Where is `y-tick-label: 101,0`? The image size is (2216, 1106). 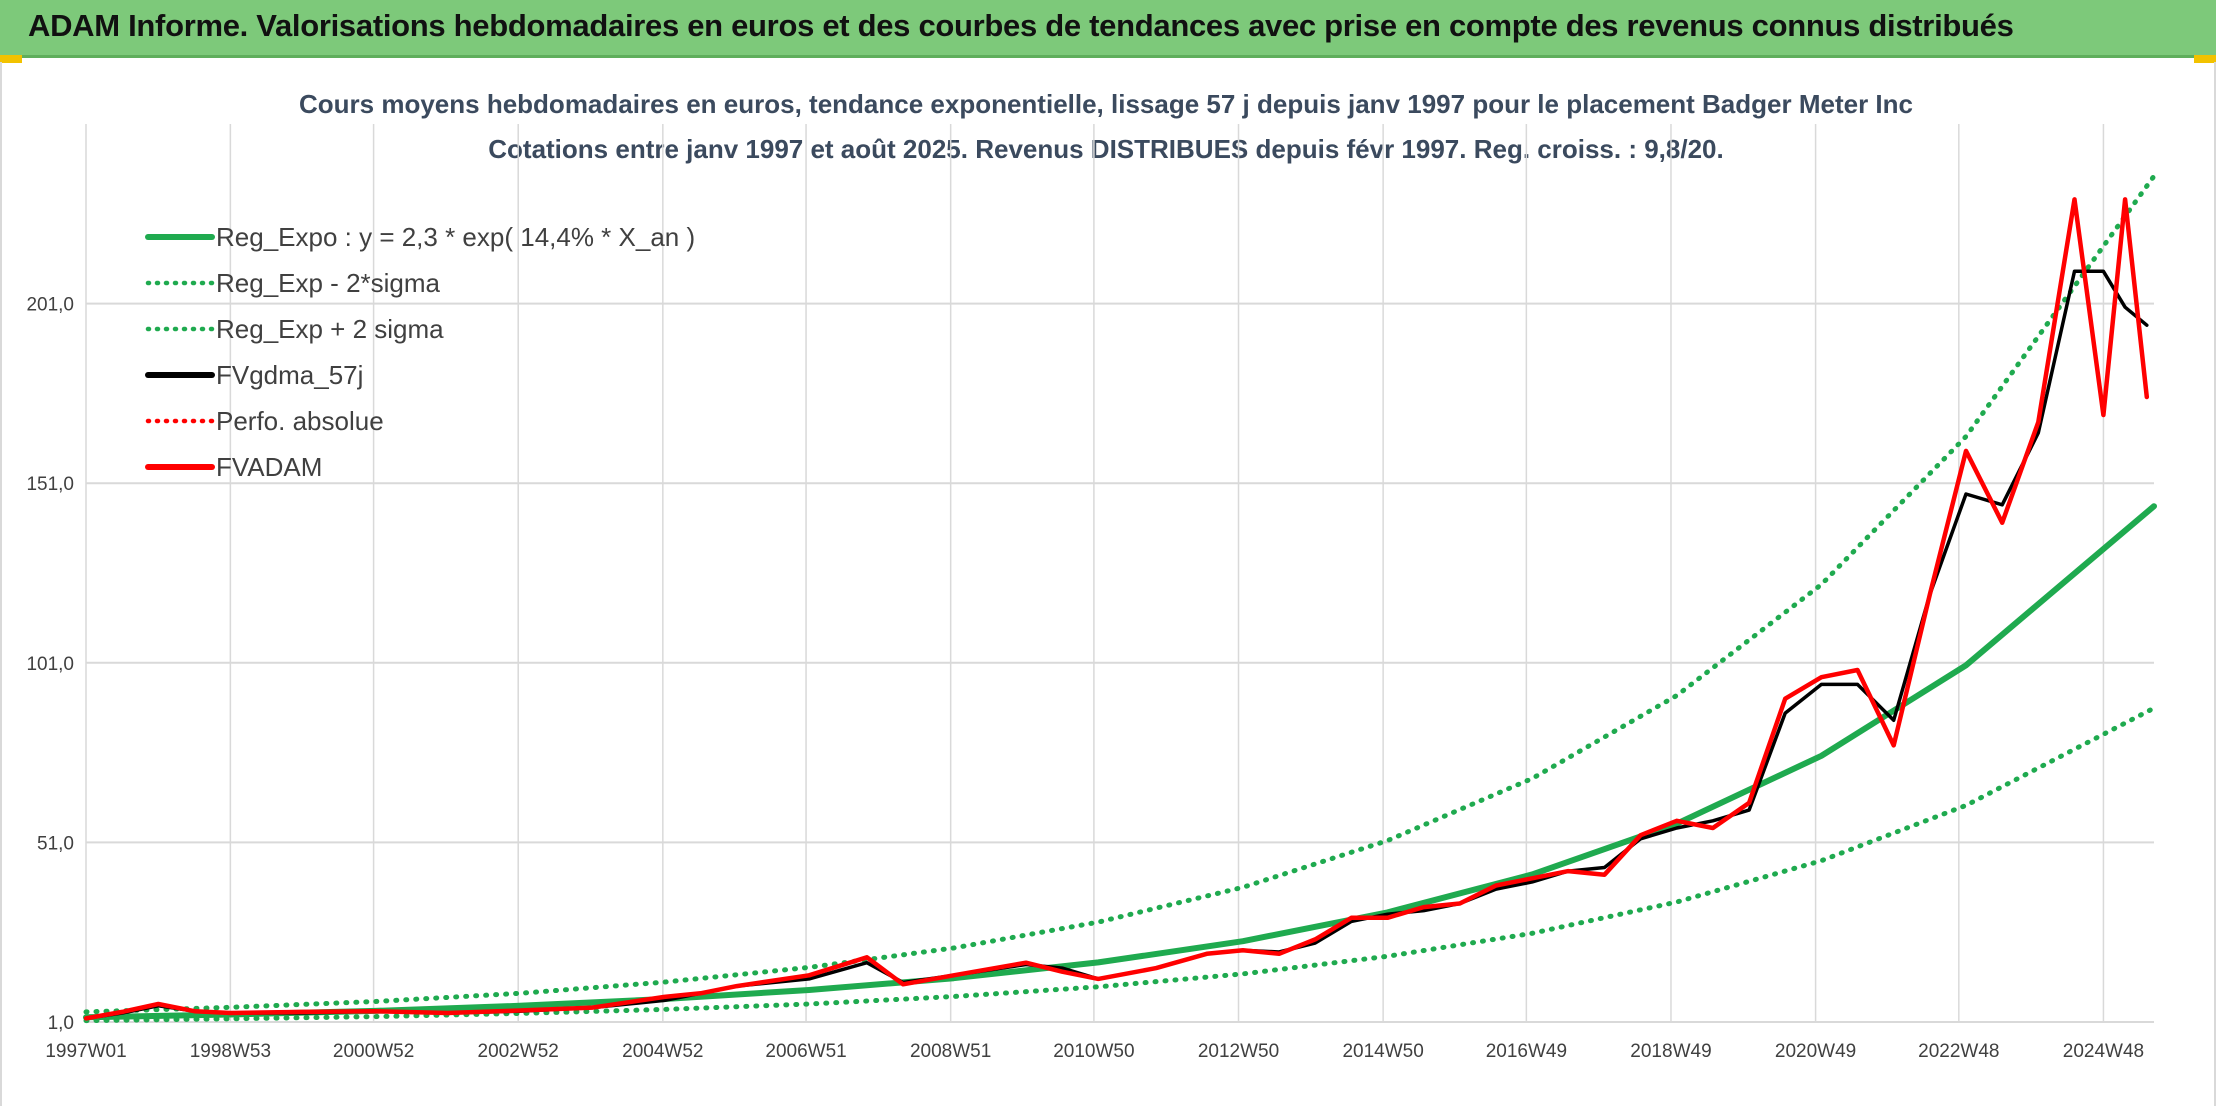
y-tick-label: 101,0 is located at coordinates (50, 664).